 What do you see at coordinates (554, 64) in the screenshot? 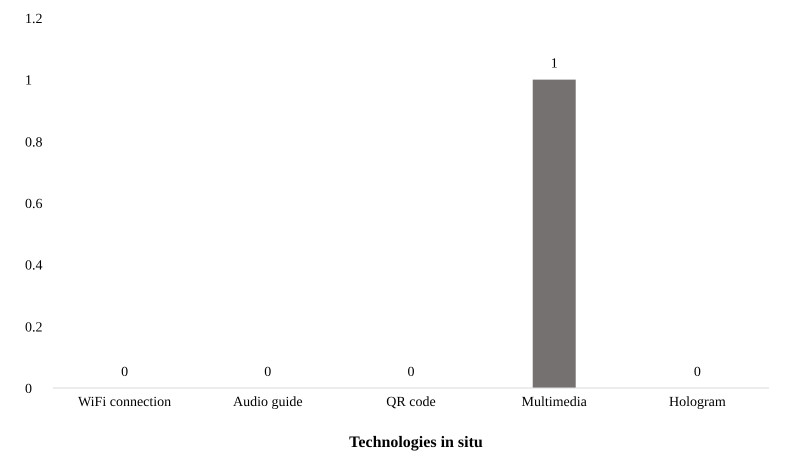
I see `data-label: 1` at bounding box center [554, 64].